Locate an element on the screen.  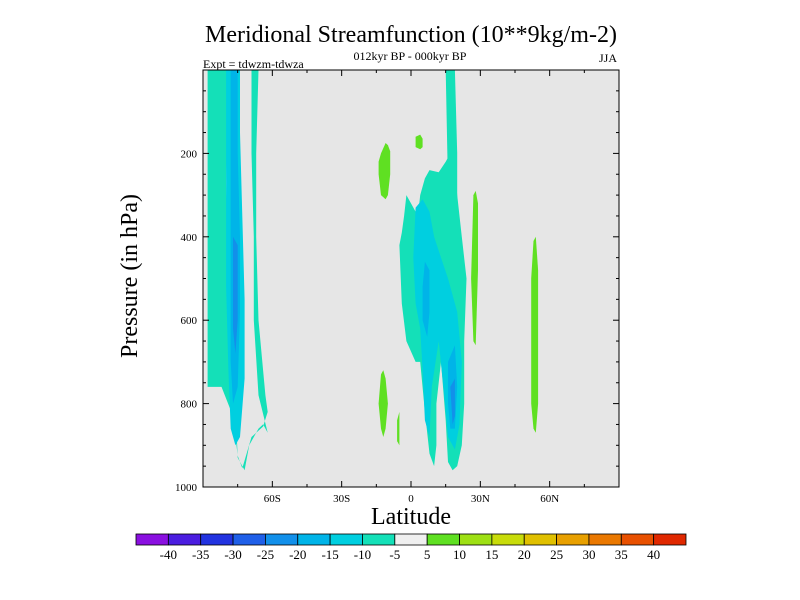
y-tick-label: 400 is located at coordinates (189, 238).